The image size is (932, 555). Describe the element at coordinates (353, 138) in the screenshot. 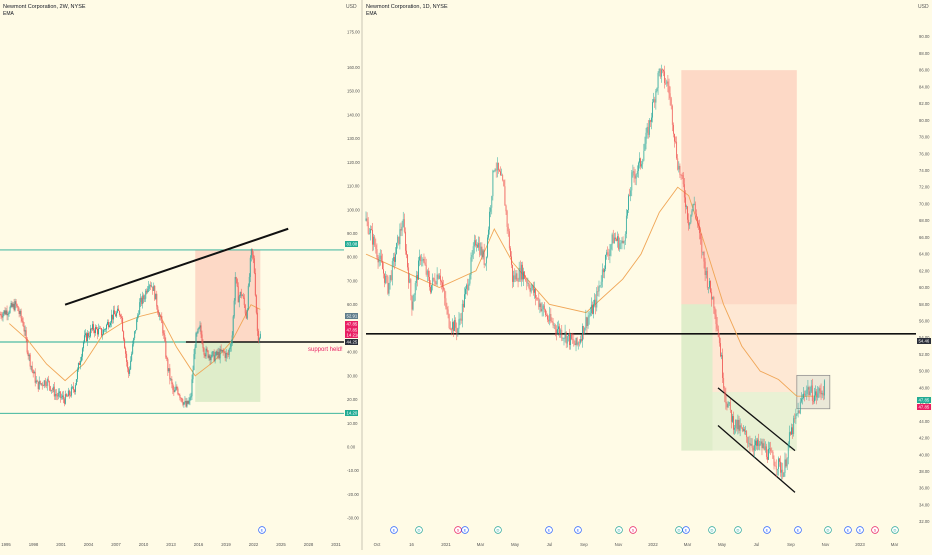

I see `price-scale-label: 130.00` at that location.